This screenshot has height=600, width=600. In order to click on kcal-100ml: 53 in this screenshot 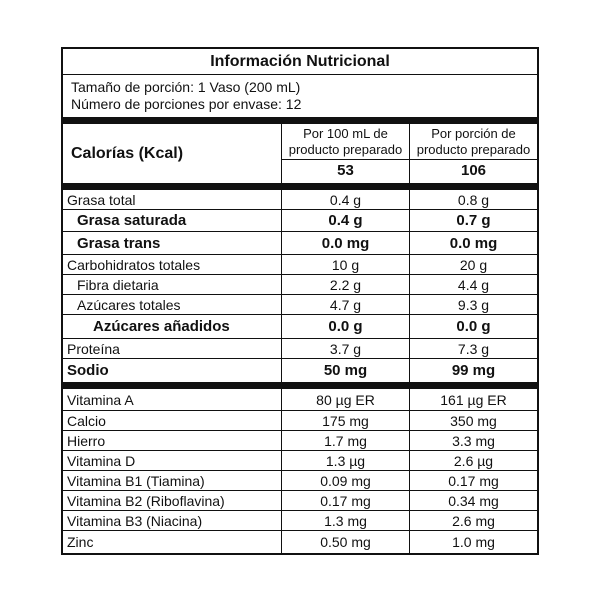, I will do `click(345, 170)`.